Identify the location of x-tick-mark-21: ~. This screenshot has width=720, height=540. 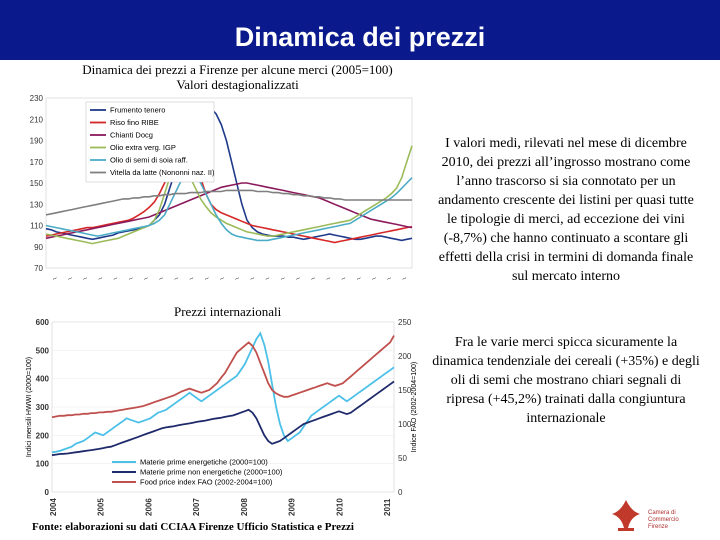
(374, 278).